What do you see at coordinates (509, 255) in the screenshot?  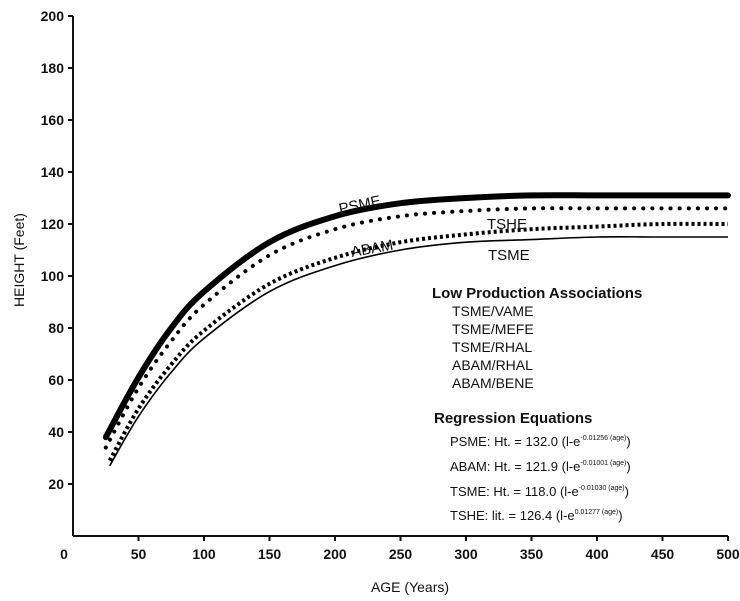 I see `series-label-tsme: TSME` at bounding box center [509, 255].